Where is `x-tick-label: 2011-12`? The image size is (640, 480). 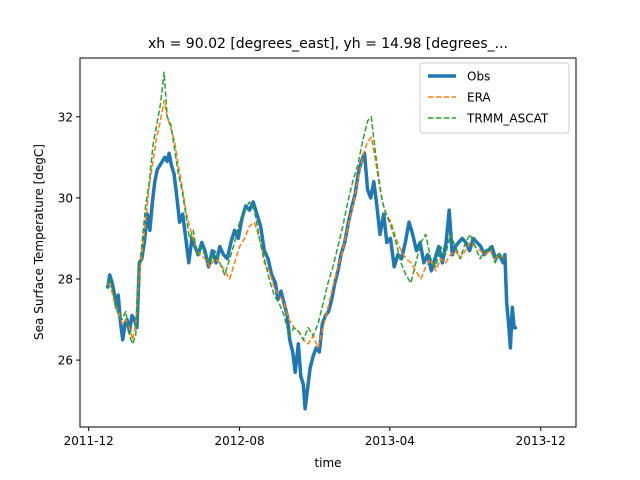
x-tick-label: 2011-12 is located at coordinates (89, 441).